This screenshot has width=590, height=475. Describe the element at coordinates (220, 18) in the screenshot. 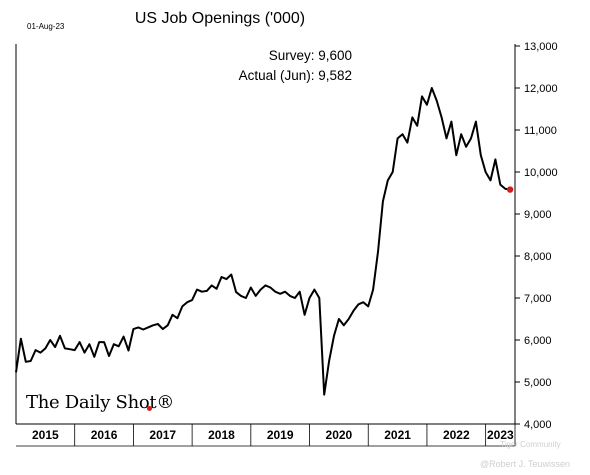

I see `chart-title: US Job Openings ('000)` at that location.